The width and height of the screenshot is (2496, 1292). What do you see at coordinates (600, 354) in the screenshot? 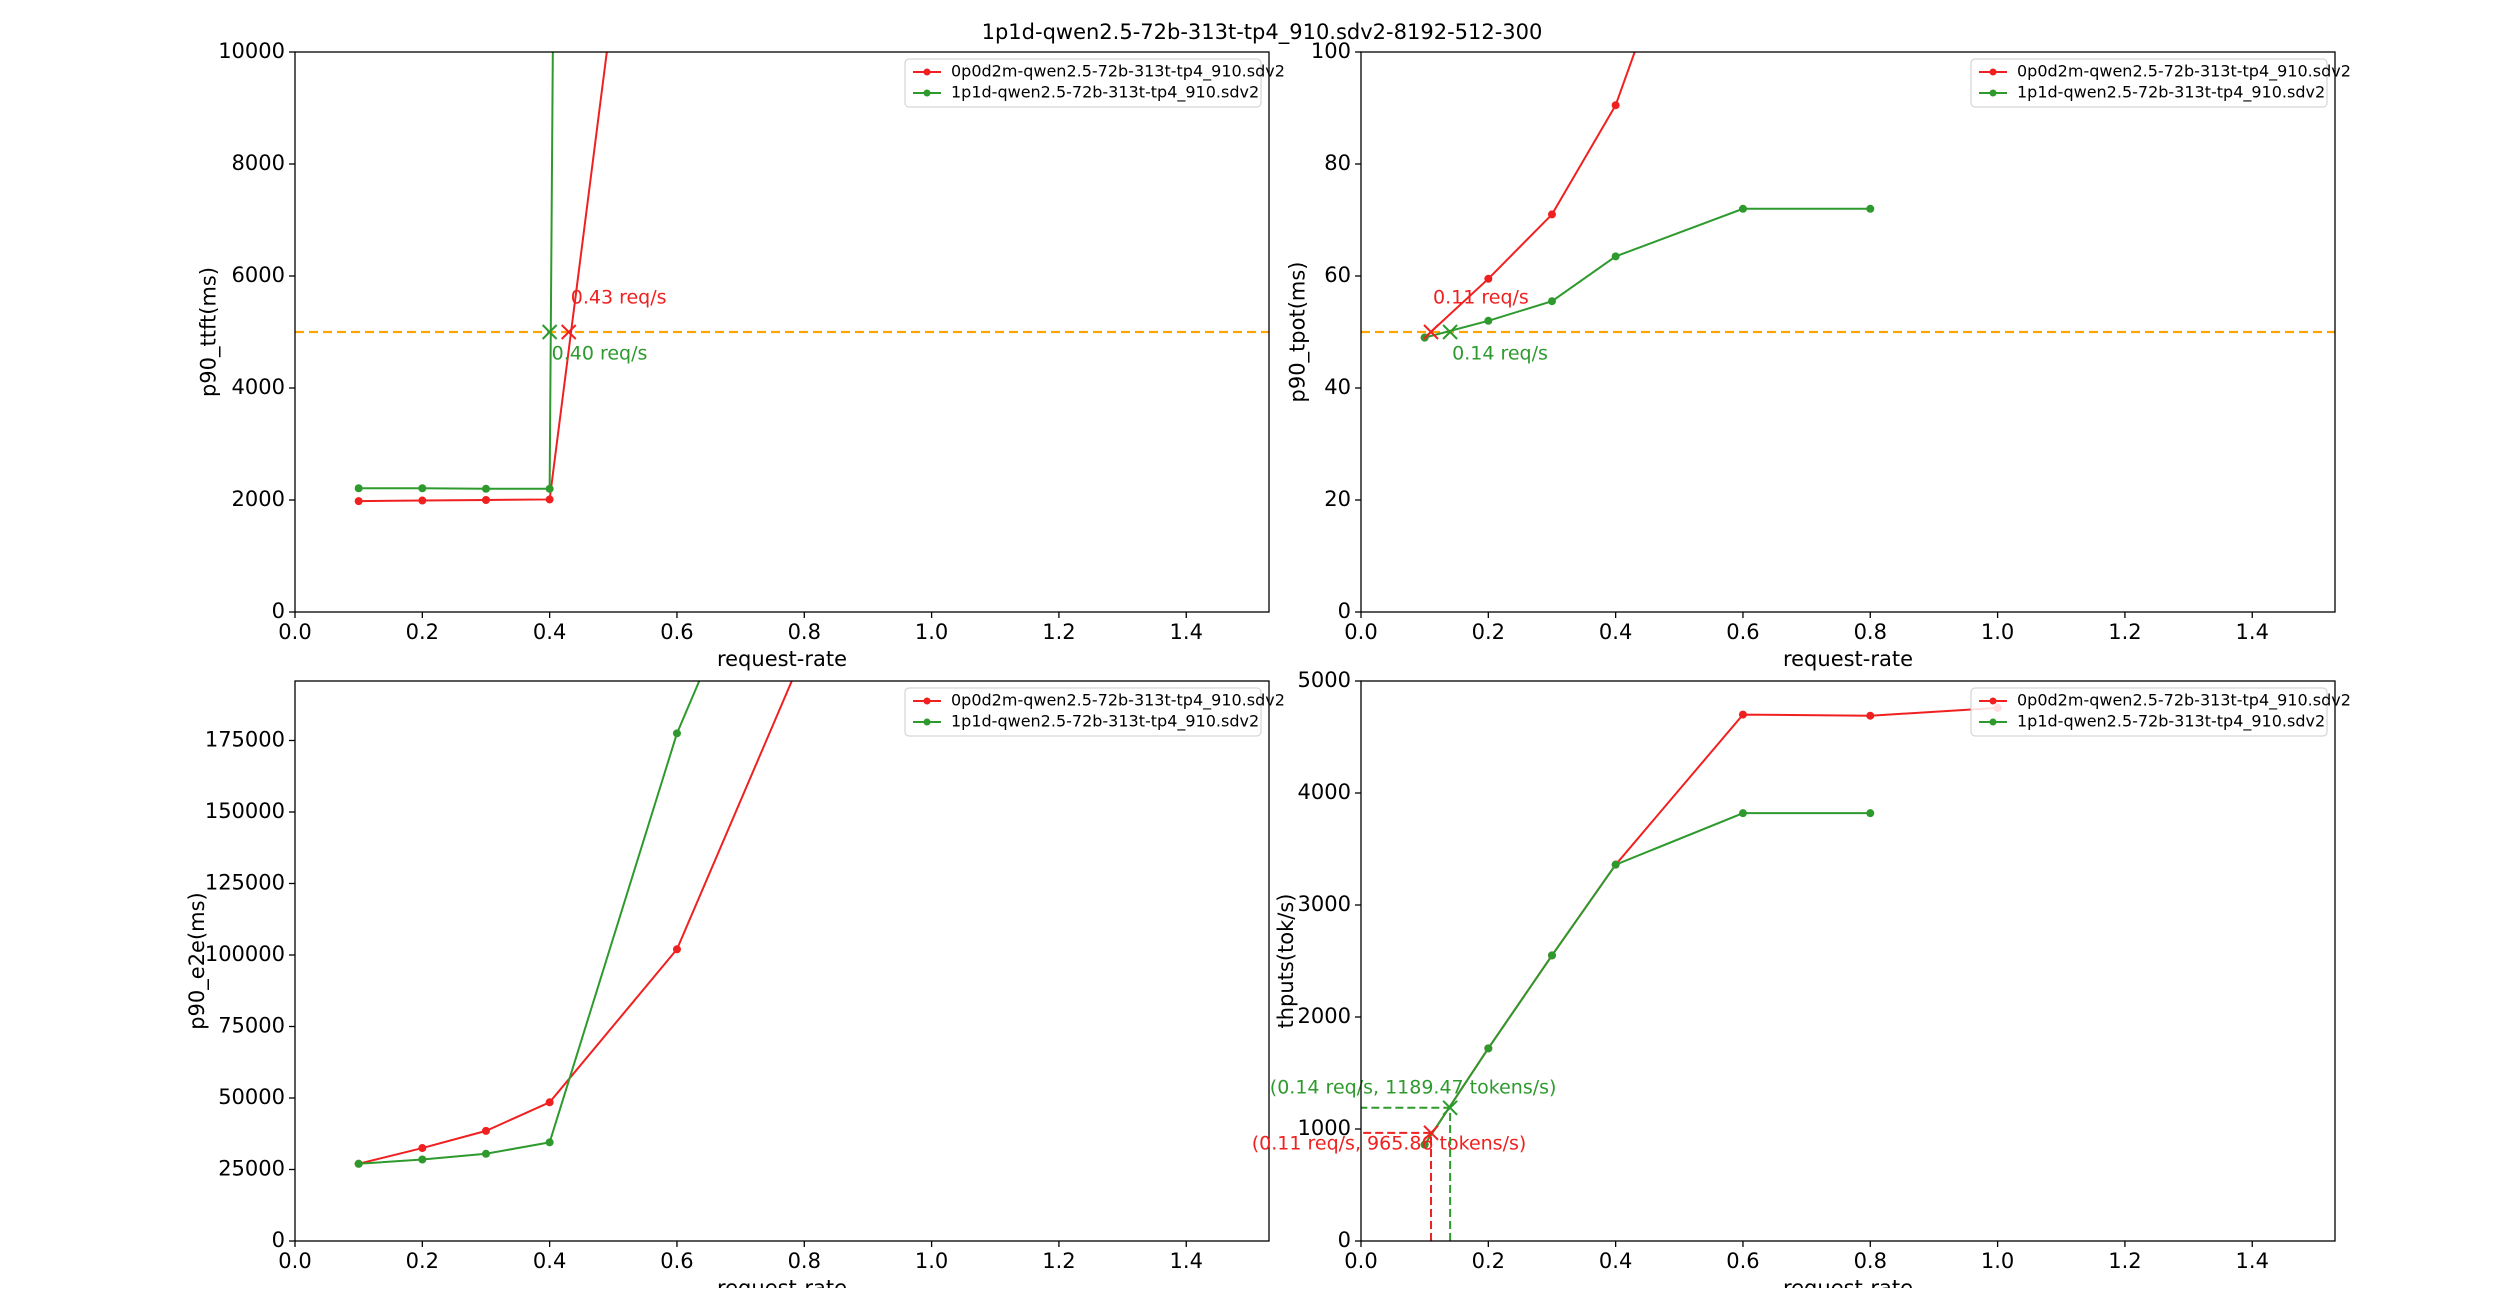
I see `annotation: 0.40 req/s` at bounding box center [600, 354].